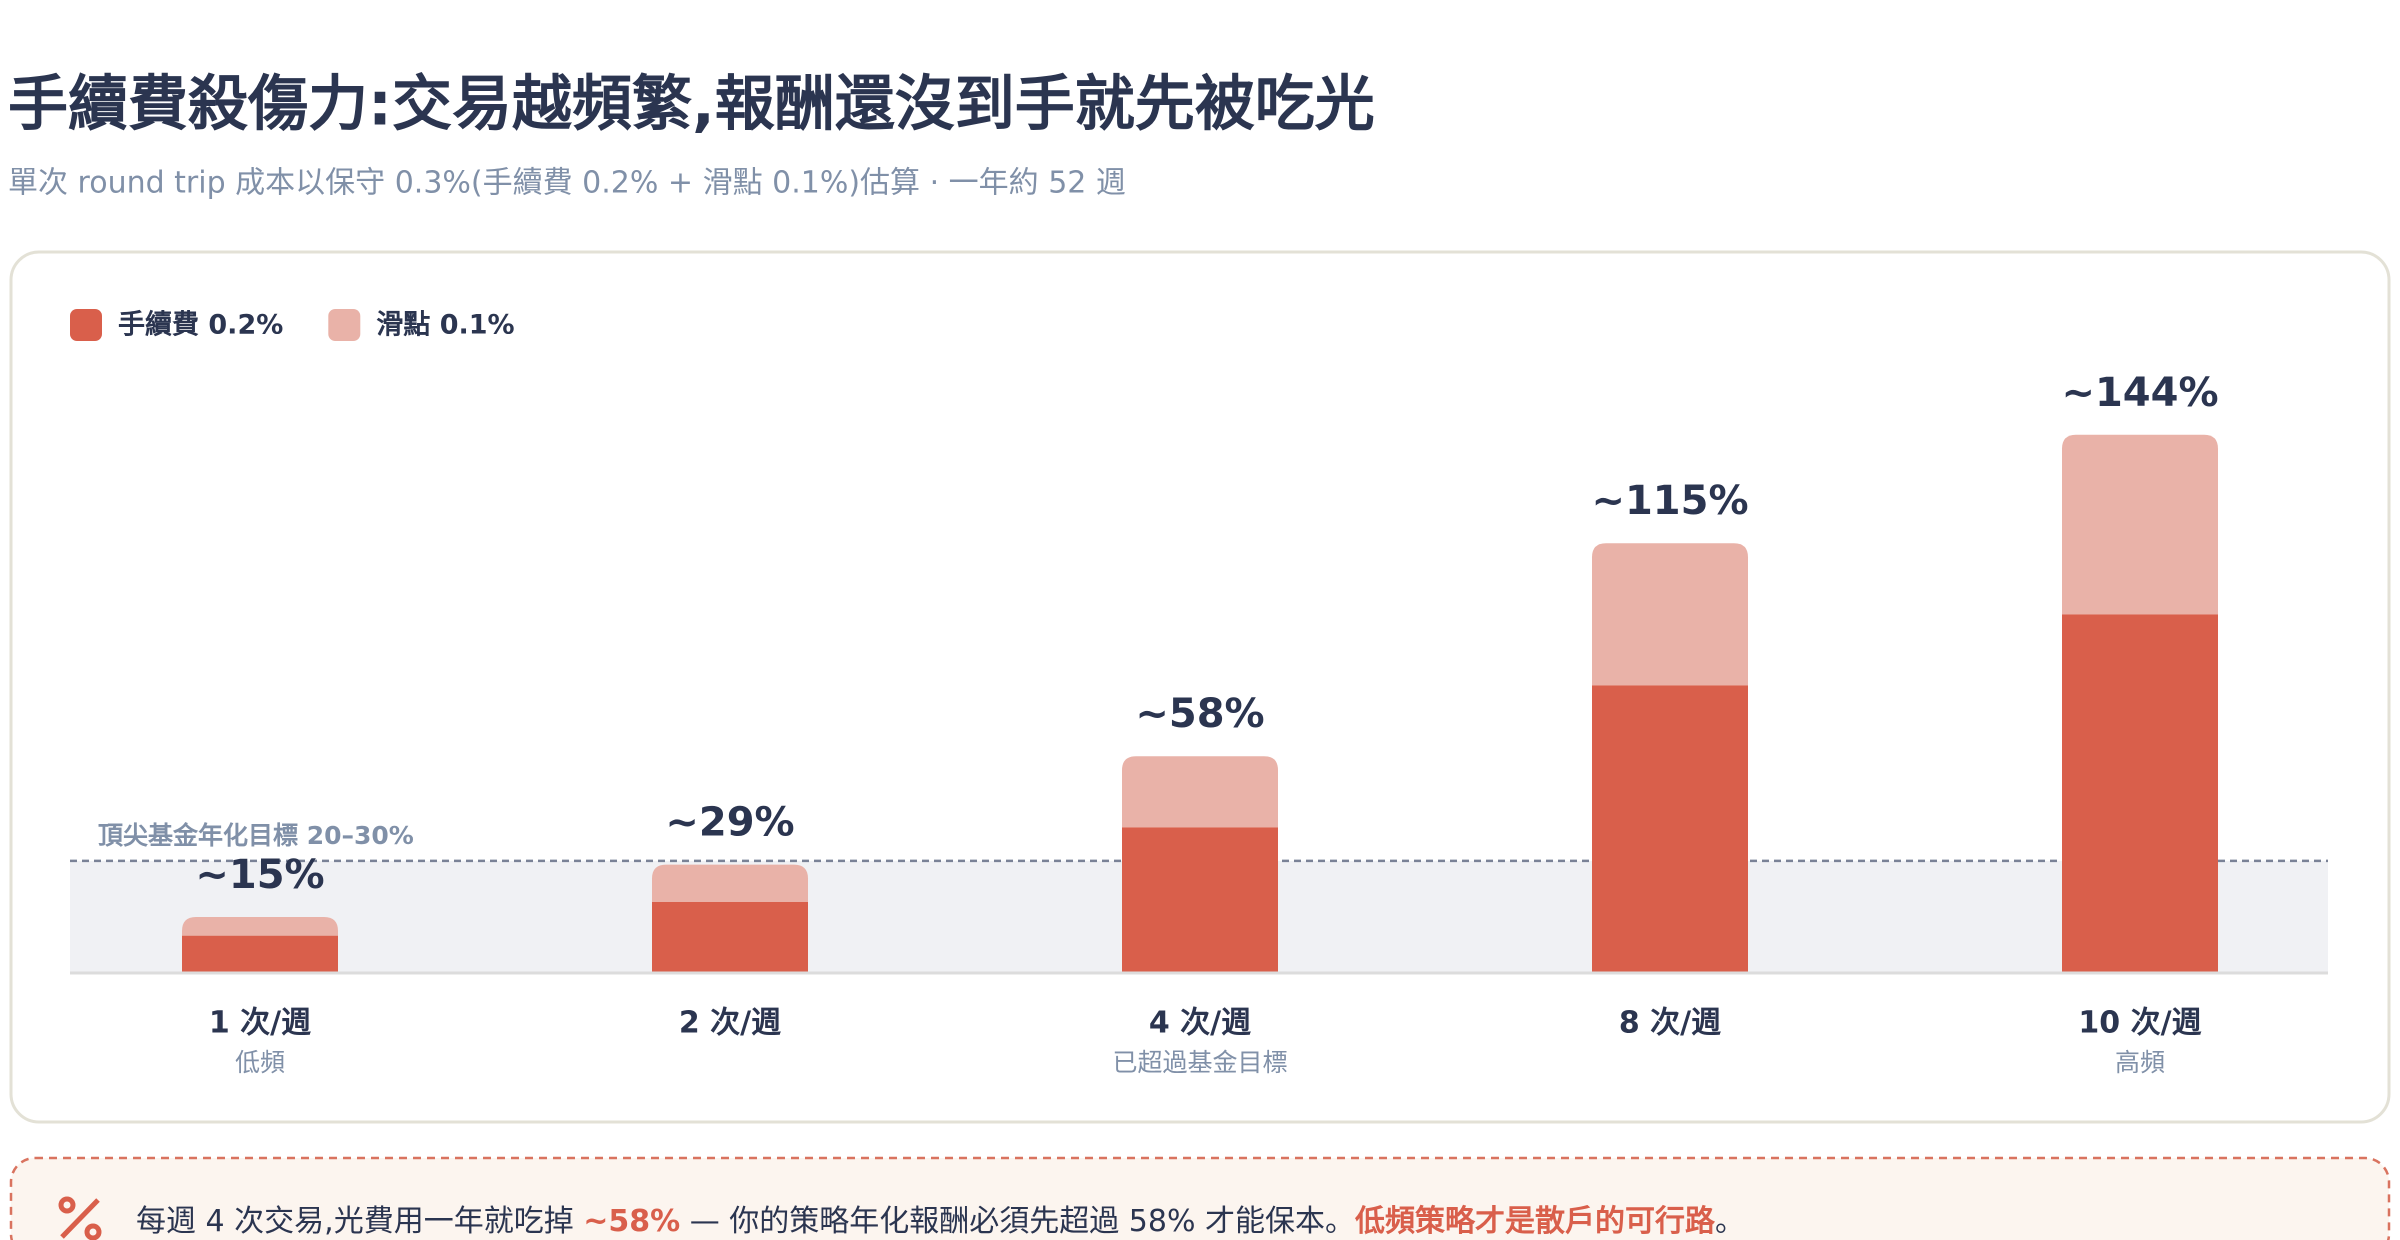 This screenshot has height=1240, width=2400. Describe the element at coordinates (631, 1221) in the screenshot. I see `footnote-part: ~58%` at that location.